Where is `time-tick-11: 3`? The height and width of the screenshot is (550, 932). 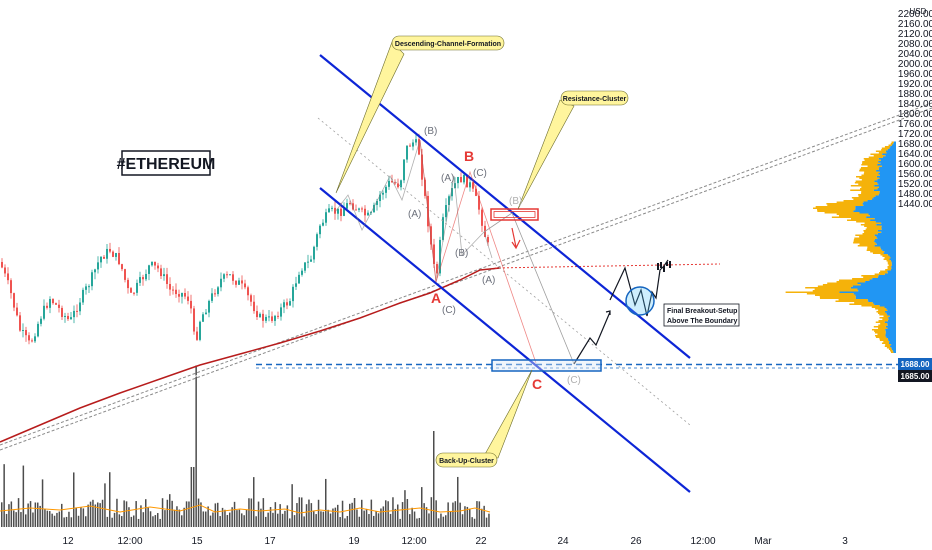 time-tick-11: 3 is located at coordinates (845, 541).